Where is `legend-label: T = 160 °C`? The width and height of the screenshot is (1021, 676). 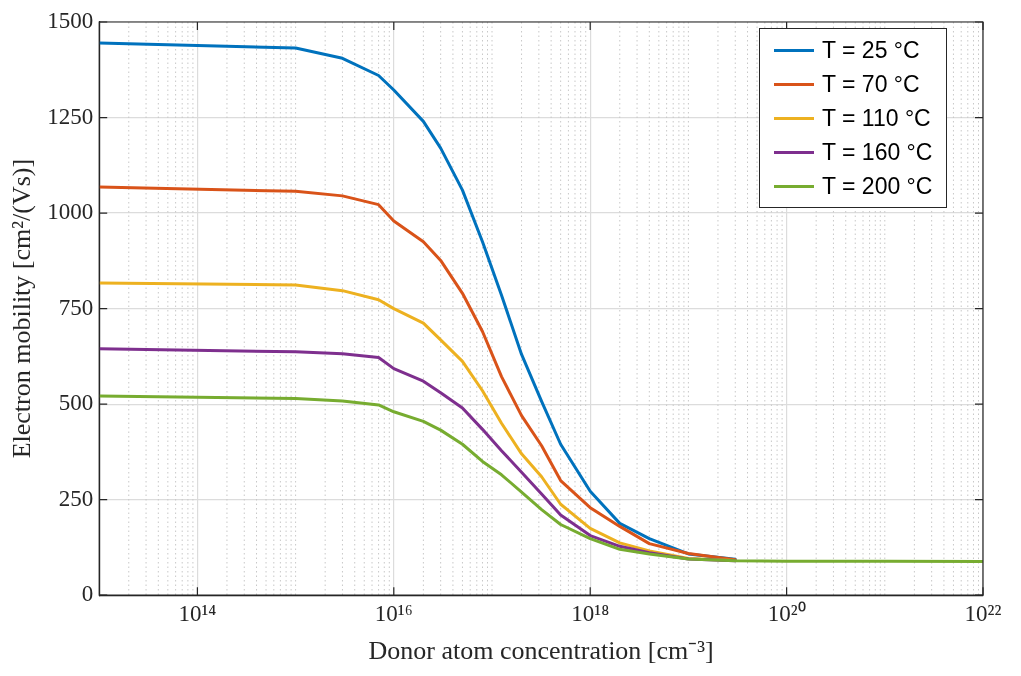 legend-label: T = 160 °C is located at coordinates (877, 152).